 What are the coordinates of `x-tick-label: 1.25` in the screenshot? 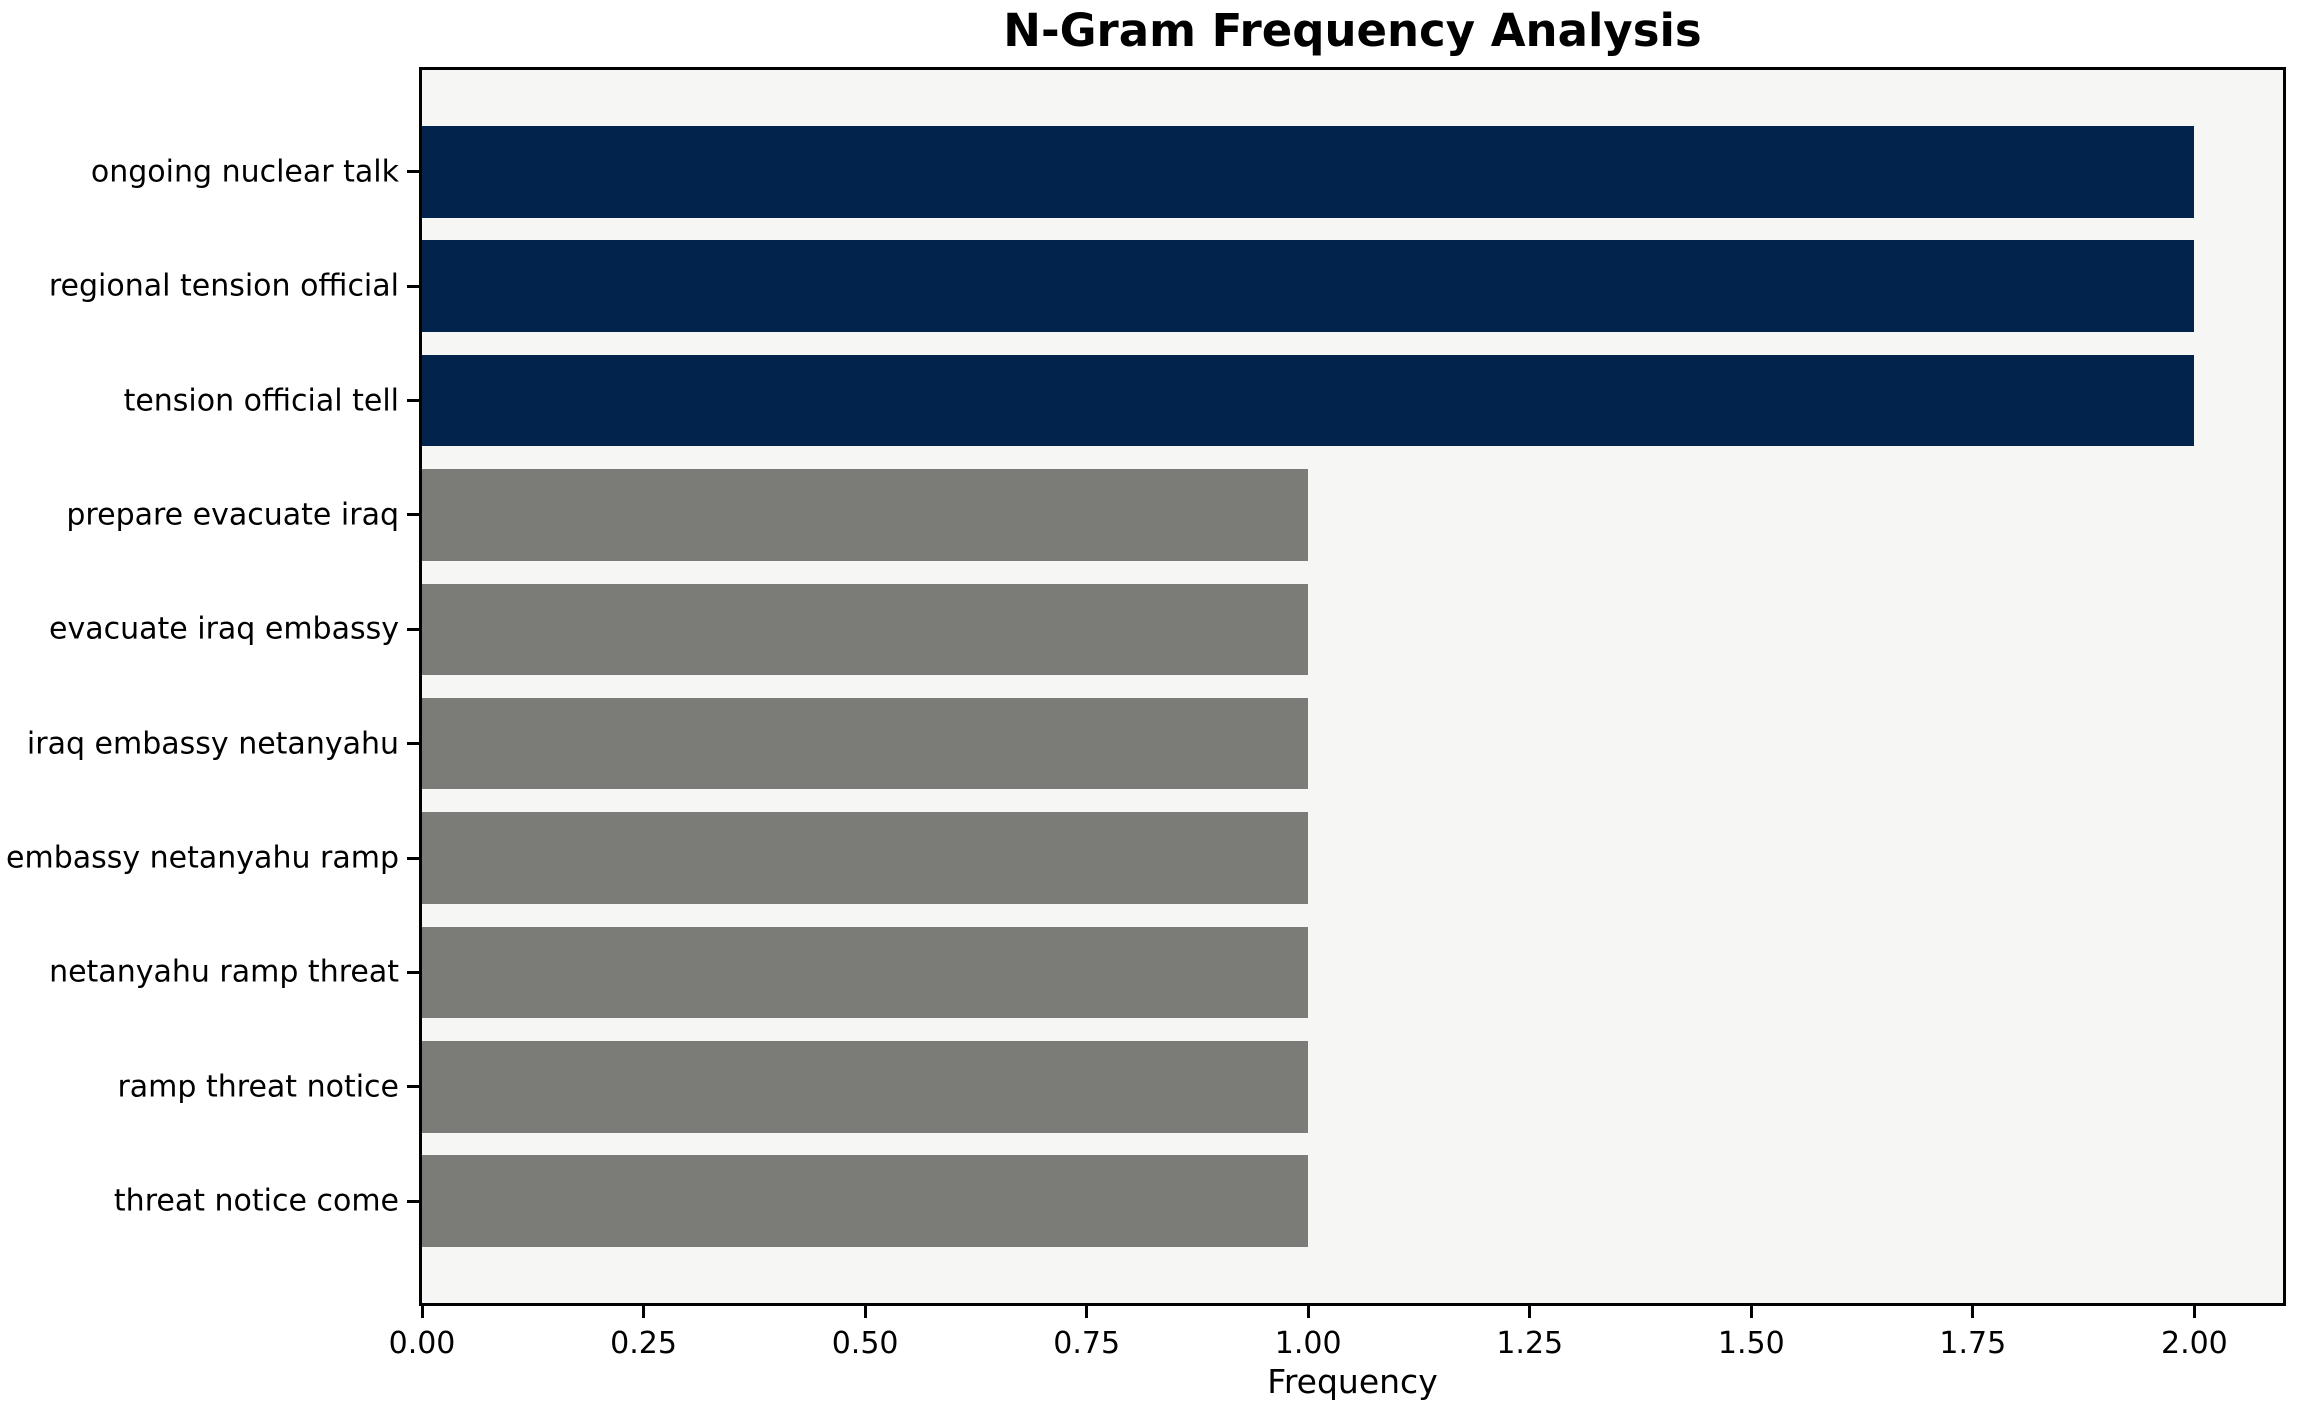 It's located at (1530, 1343).